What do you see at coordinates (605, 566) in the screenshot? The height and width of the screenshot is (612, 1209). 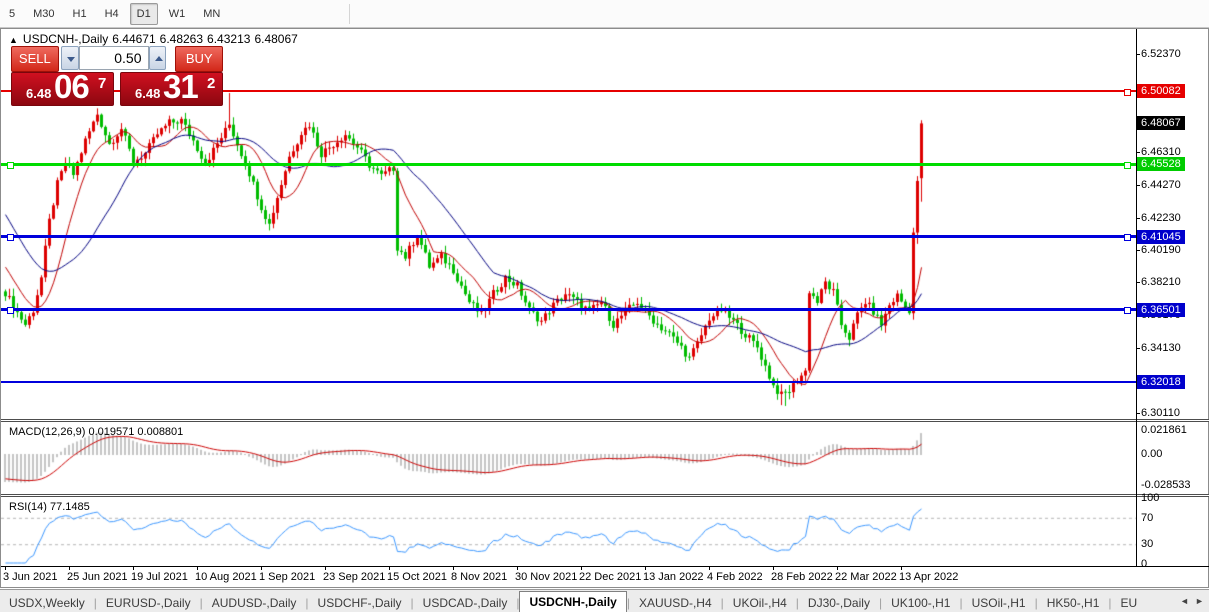 I see `date-axis-line` at bounding box center [605, 566].